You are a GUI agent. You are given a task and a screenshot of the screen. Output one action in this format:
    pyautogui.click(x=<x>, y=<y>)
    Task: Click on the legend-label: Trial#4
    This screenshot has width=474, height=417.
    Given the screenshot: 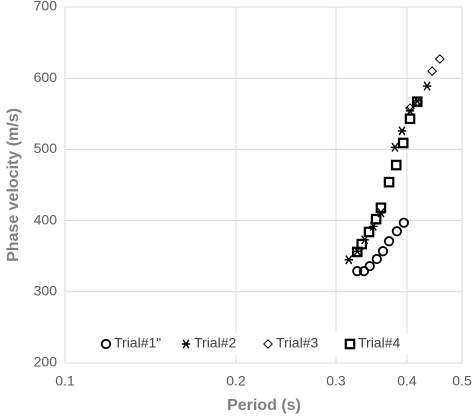 What is the action you would take?
    pyautogui.click(x=379, y=343)
    